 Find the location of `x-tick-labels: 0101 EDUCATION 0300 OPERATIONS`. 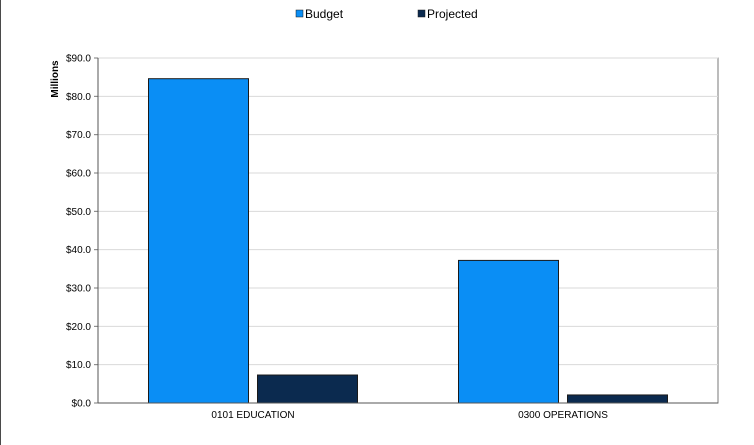

x-tick-labels: 0101 EDUCATION 0300 OPERATIONS is located at coordinates (409, 415).